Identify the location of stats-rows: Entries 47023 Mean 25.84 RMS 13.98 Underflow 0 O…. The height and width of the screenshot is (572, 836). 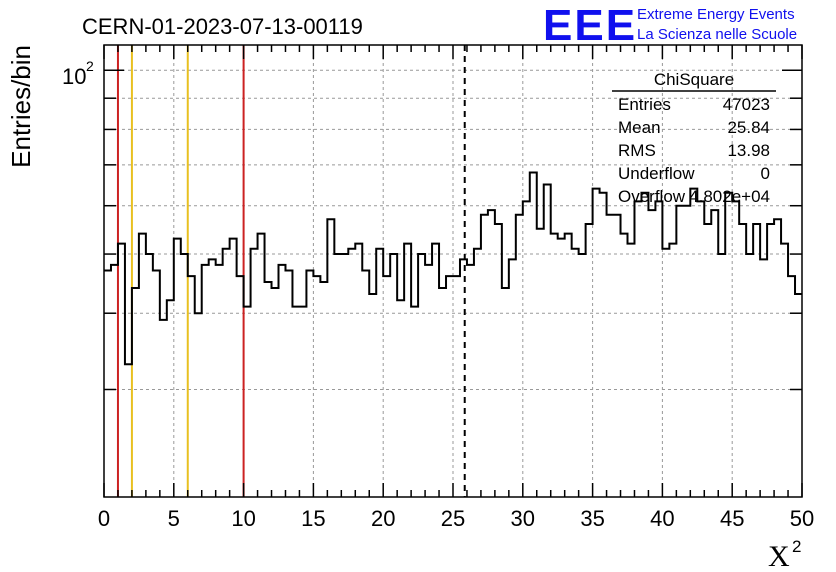
(694, 150).